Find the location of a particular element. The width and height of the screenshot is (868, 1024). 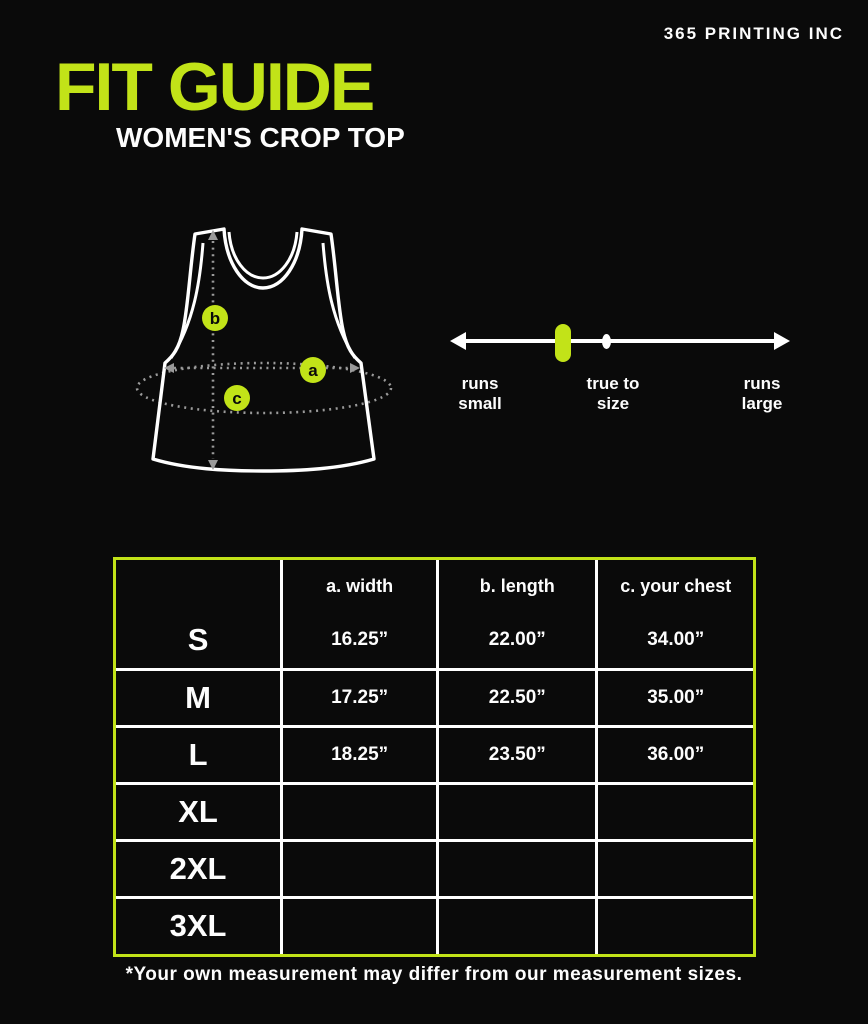

size-label: S is located at coordinates (198, 639).